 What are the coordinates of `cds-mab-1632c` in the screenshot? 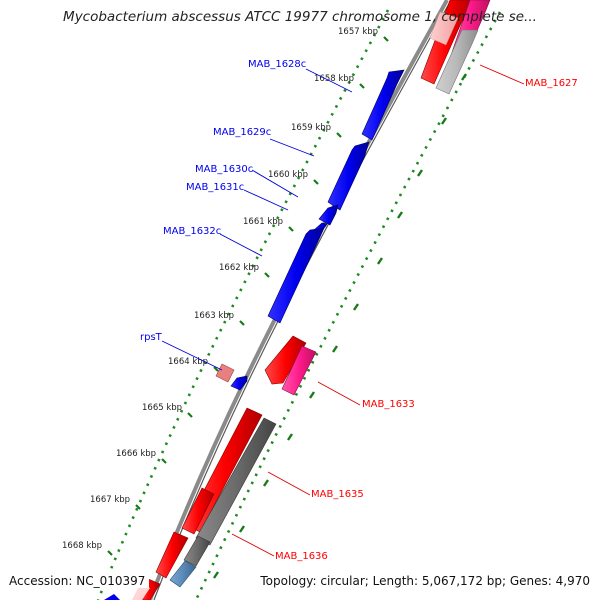 It's located at (296, 275).